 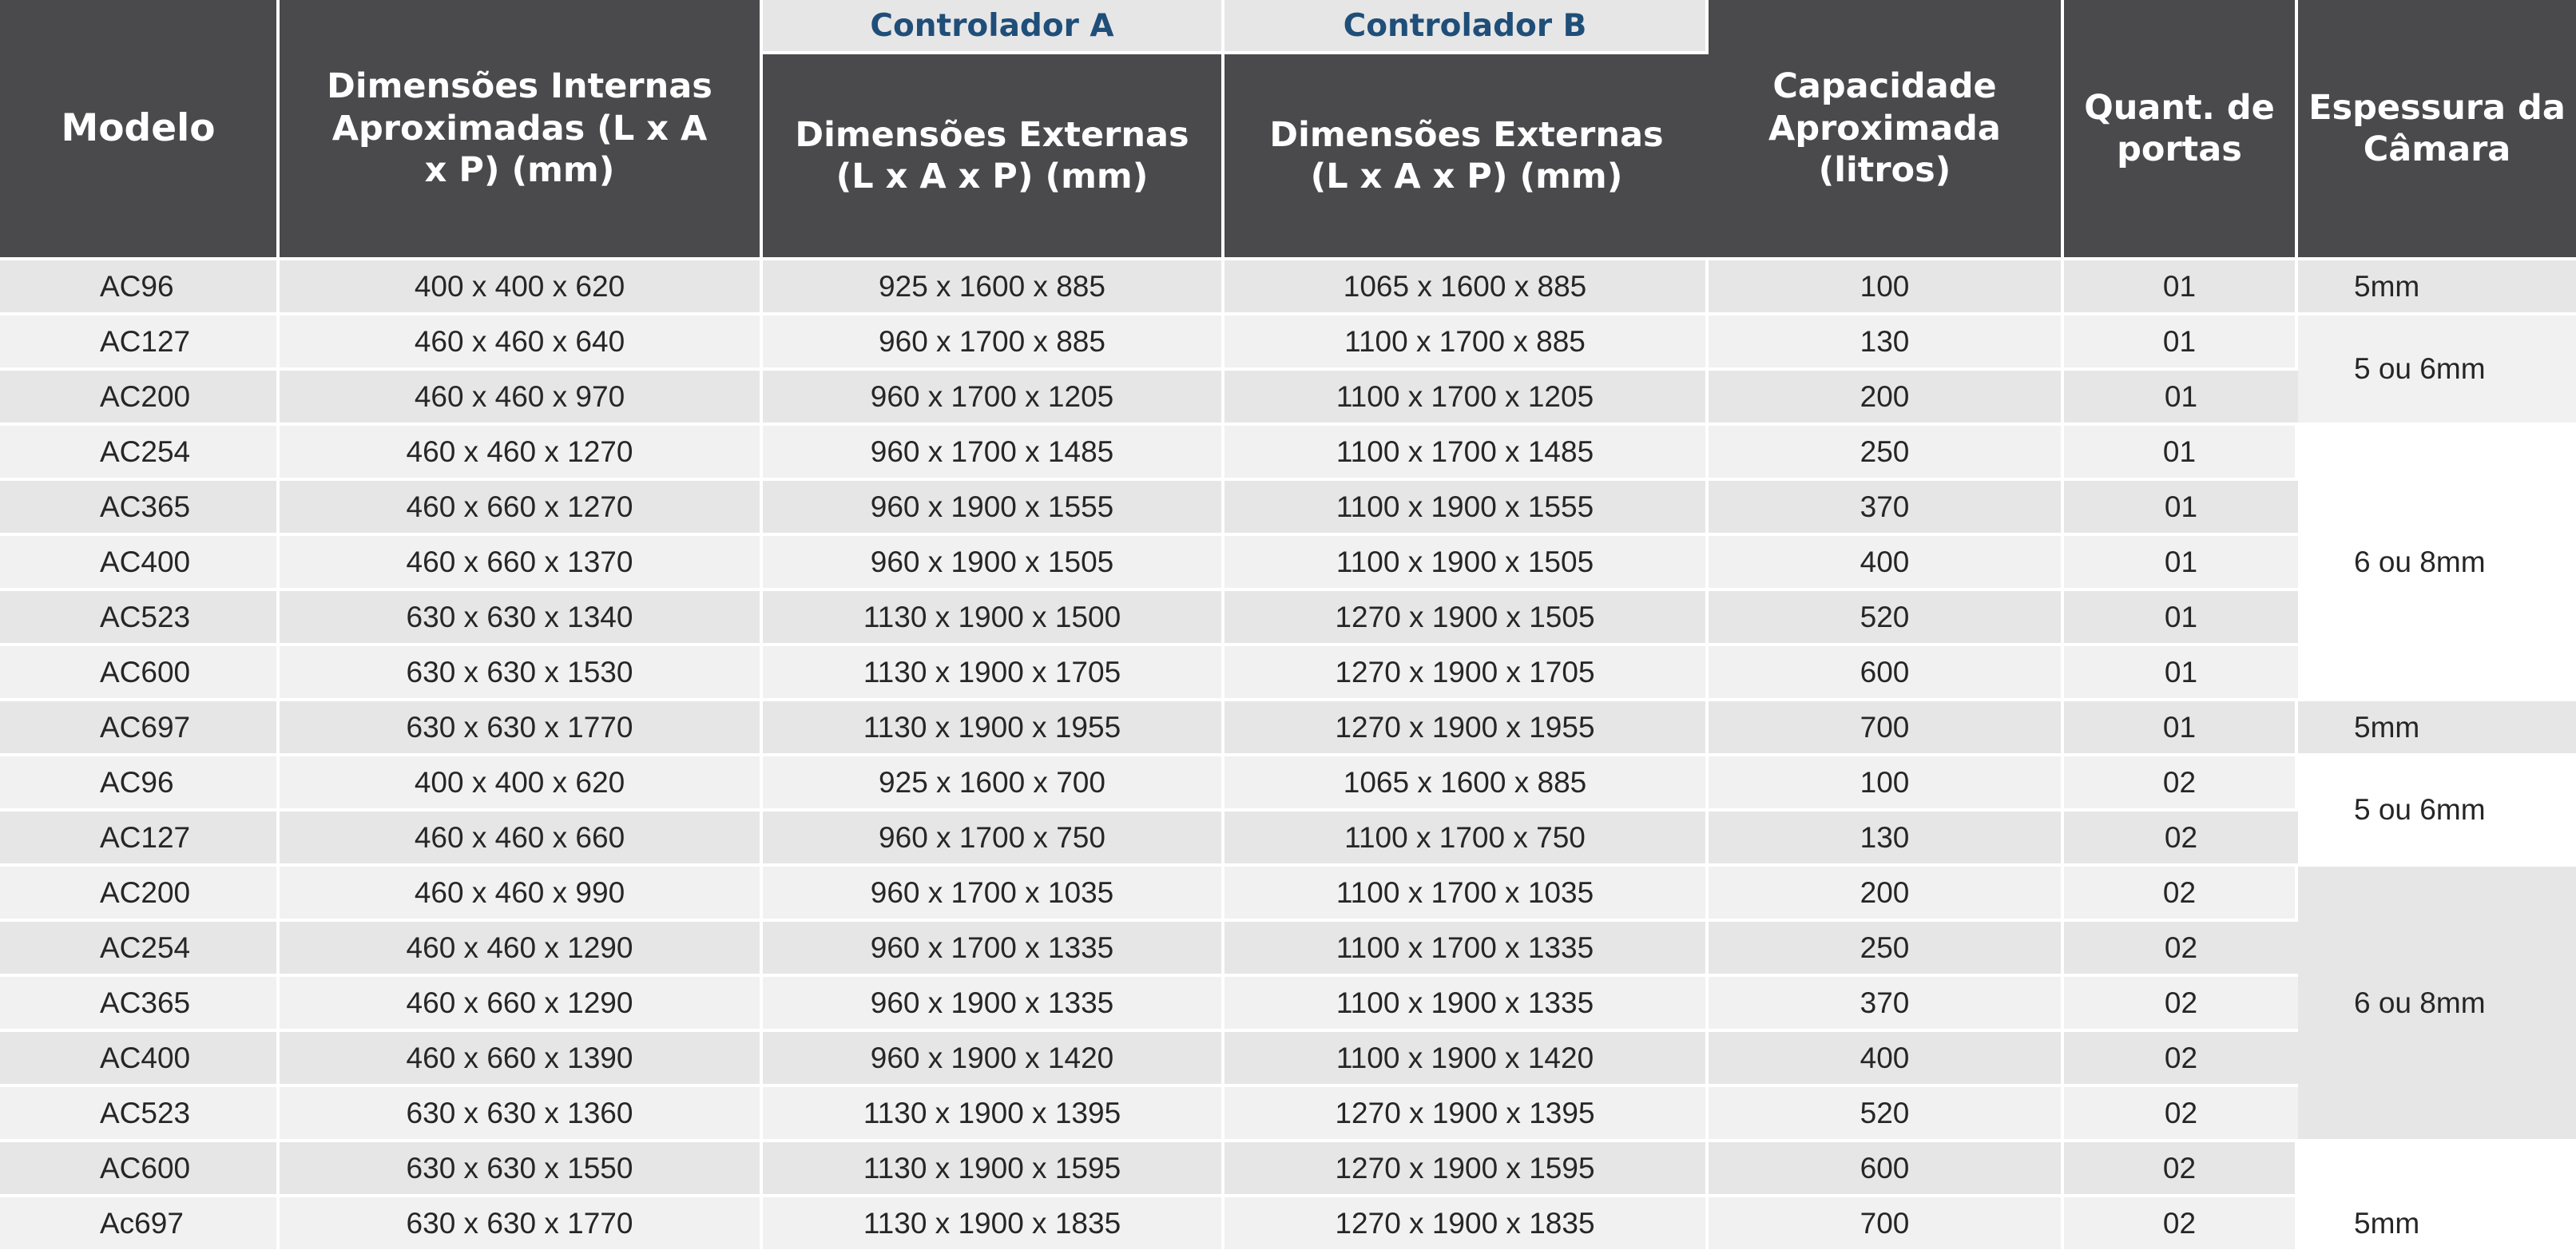 I want to click on cell-externas-b: 1100 x 1900 x 1555, so click(x=1466, y=508).